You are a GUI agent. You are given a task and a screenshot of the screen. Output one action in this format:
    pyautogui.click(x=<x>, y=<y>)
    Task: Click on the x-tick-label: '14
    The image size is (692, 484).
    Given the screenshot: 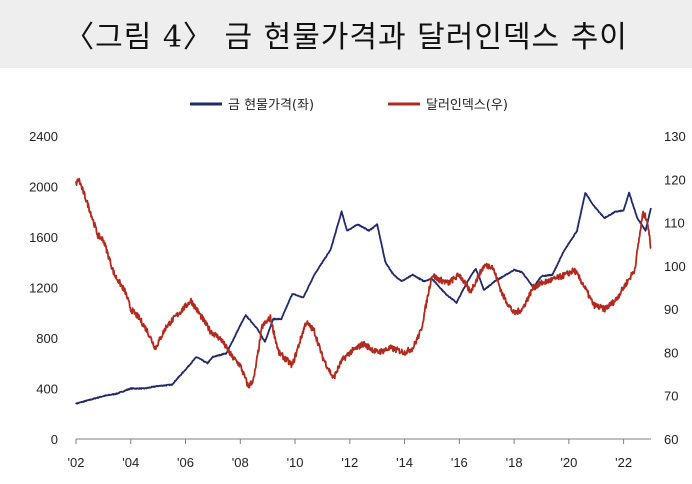 What is the action you would take?
    pyautogui.click(x=404, y=462)
    